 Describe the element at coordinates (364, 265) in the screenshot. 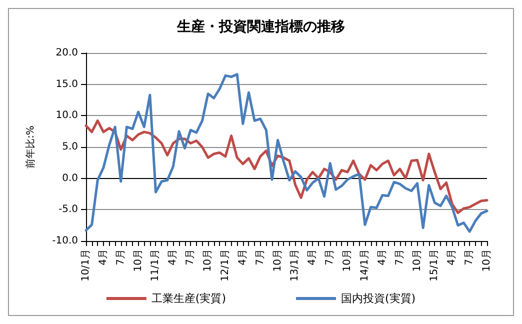

I see `x-tick-label: 14/1月` at that location.